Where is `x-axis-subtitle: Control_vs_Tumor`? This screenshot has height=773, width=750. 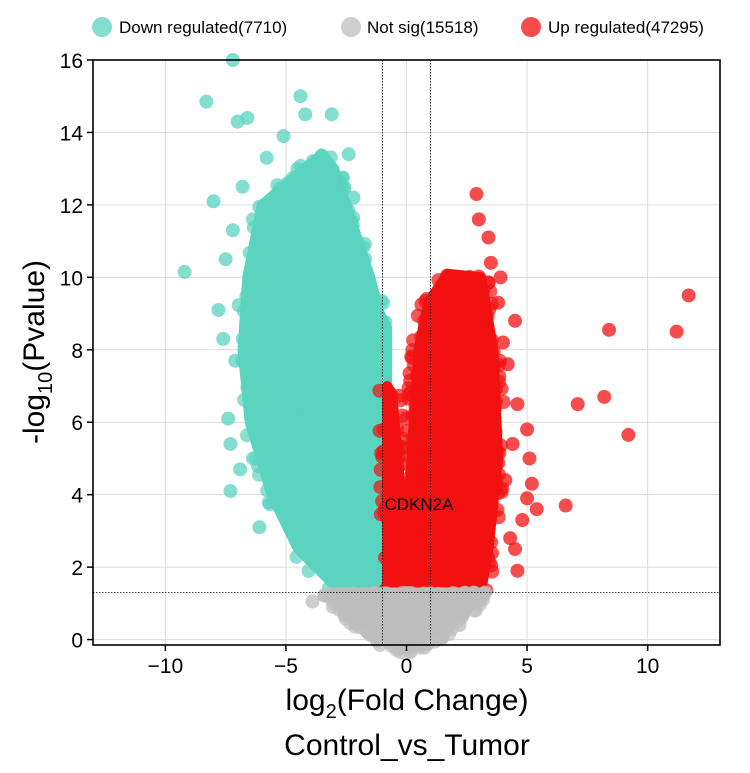
x-axis-subtitle: Control_vs_Tumor is located at coordinates (407, 745).